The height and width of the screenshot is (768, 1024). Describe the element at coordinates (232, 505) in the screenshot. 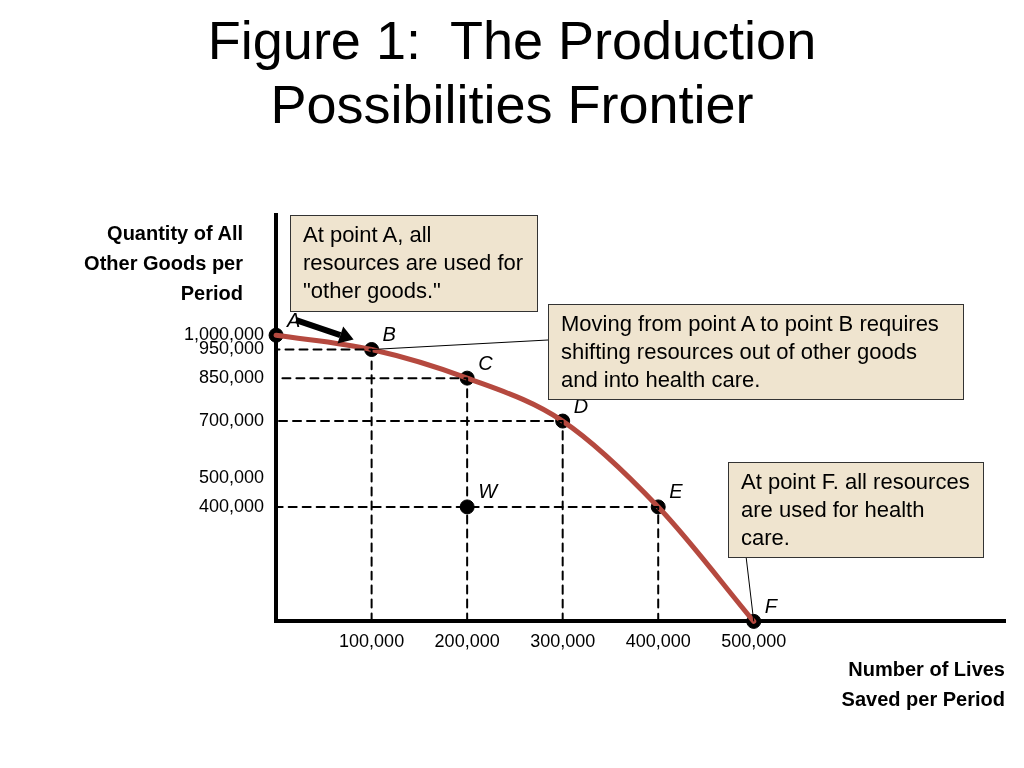

I see `y-tick-label: 400,000` at that location.